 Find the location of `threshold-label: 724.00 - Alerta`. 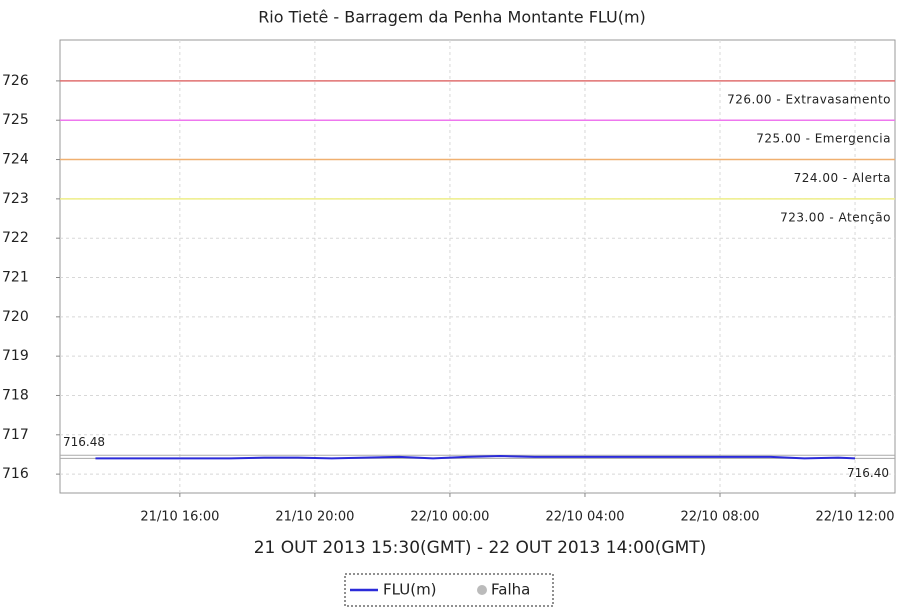

threshold-label: 724.00 - Alerta is located at coordinates (842, 178).